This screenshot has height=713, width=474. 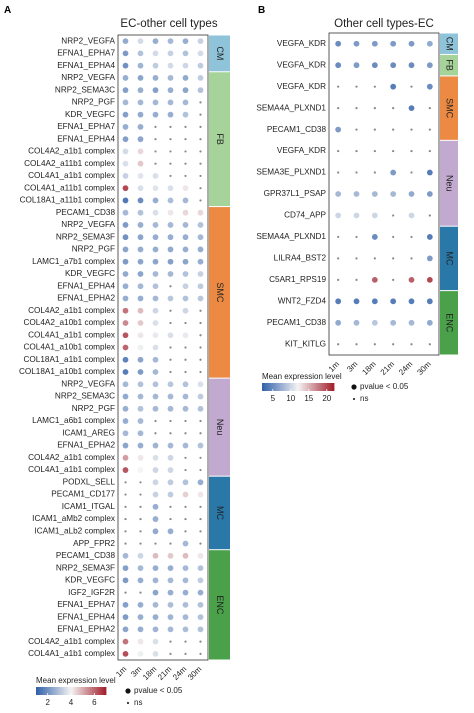 I want to click on row-label: NRP2_VEGFA, so click(x=88, y=77).